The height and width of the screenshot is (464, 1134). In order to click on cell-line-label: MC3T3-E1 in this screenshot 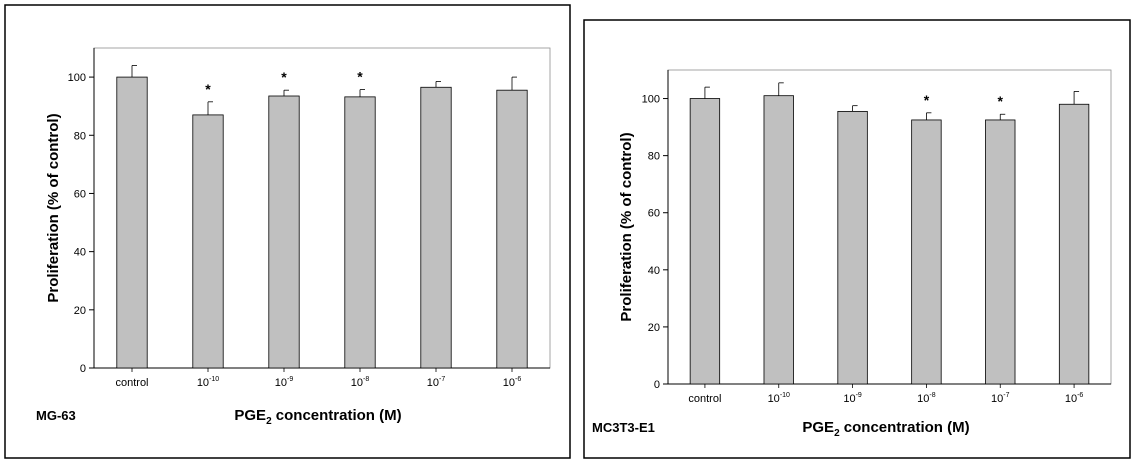, I will do `click(623, 427)`.